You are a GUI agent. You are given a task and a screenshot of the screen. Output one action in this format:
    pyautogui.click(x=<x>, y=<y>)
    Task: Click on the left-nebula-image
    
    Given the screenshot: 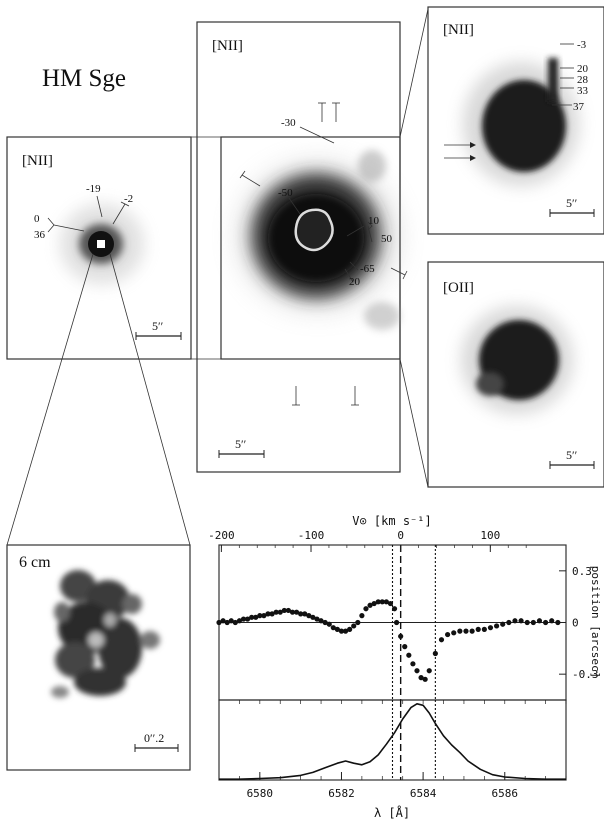 What is the action you would take?
    pyautogui.click(x=102, y=244)
    